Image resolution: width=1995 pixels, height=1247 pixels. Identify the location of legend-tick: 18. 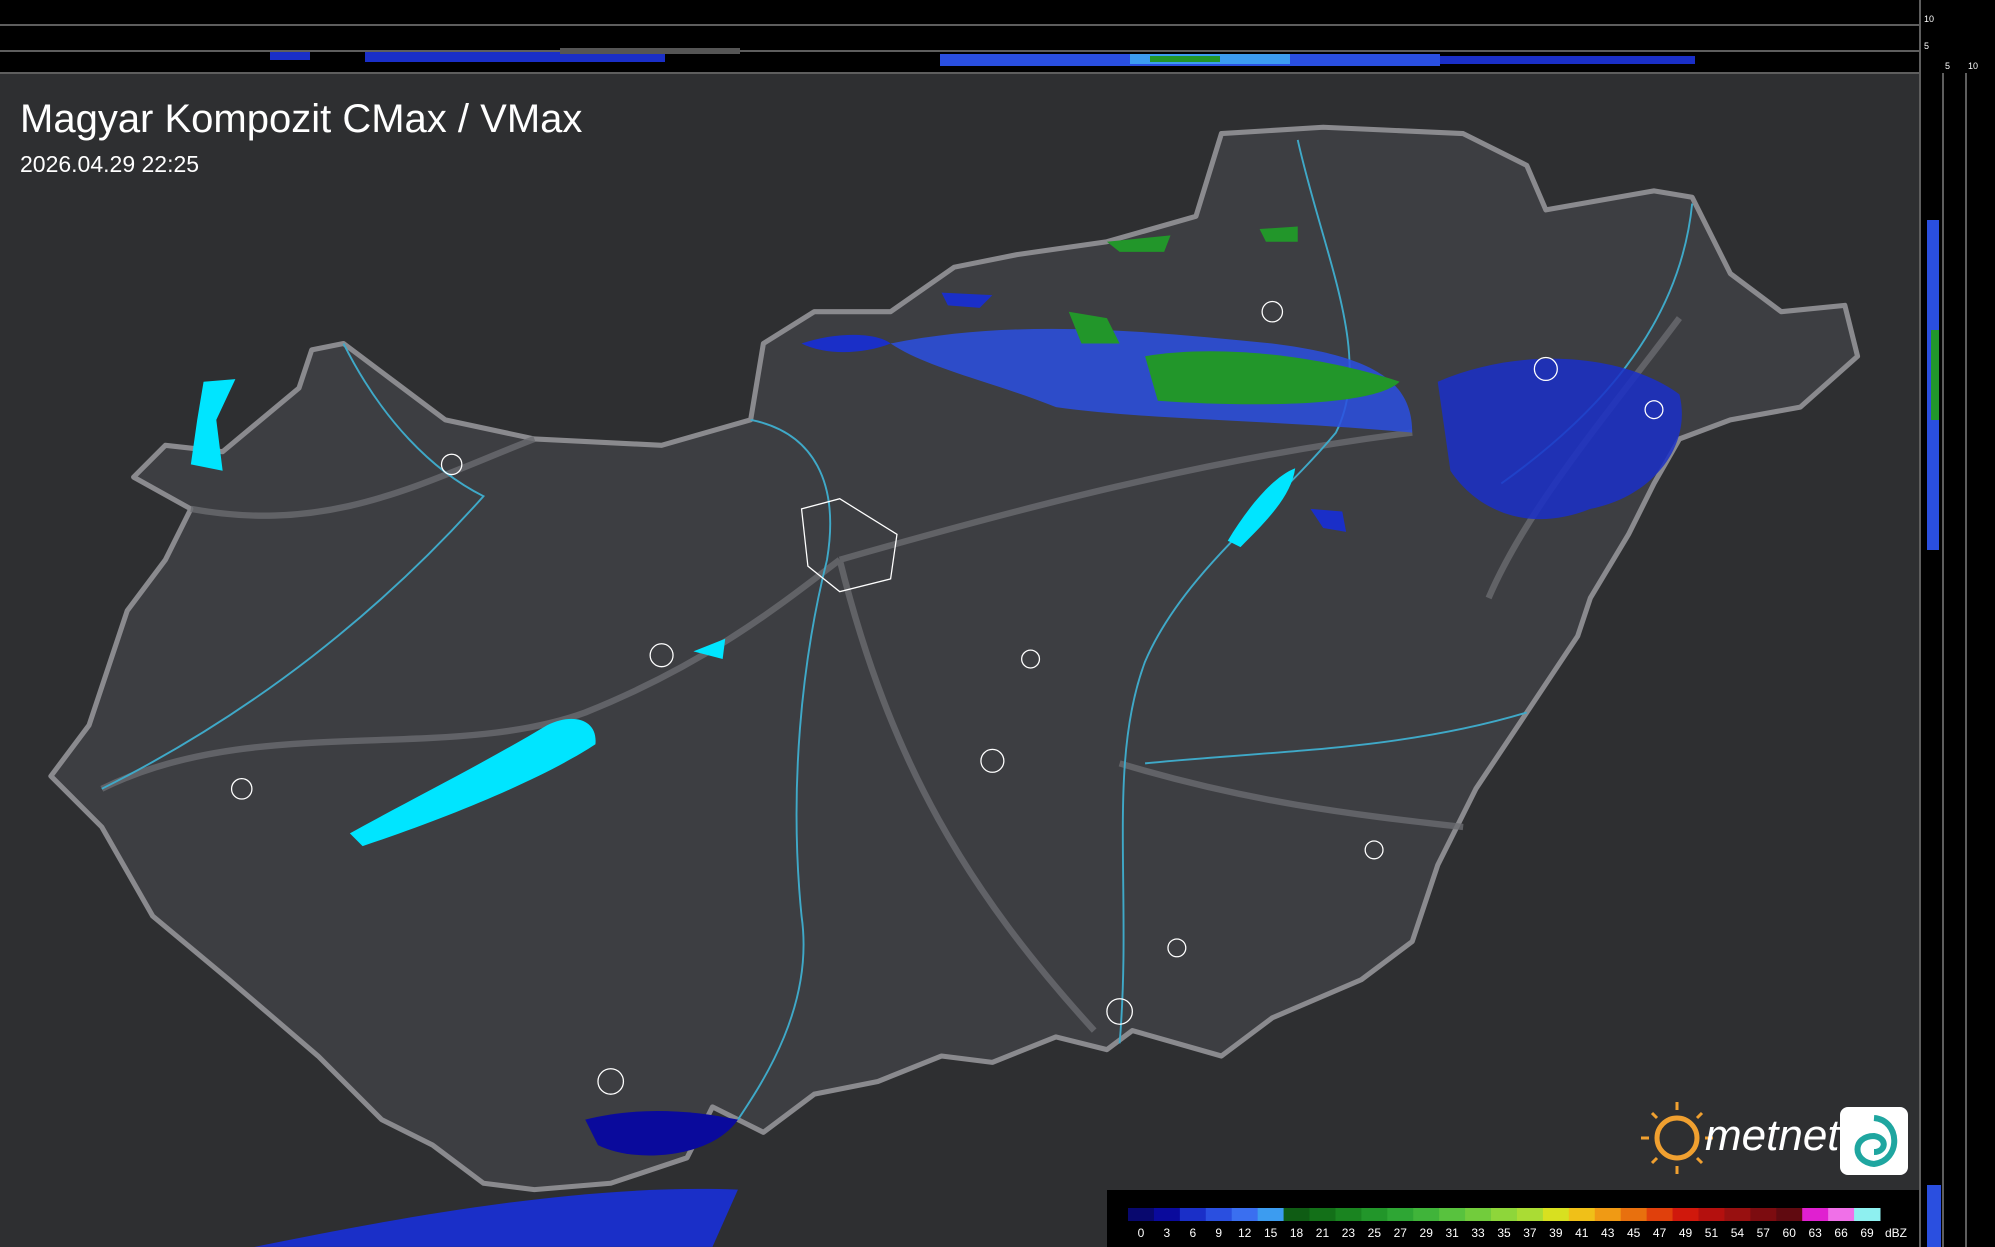
(1297, 1233).